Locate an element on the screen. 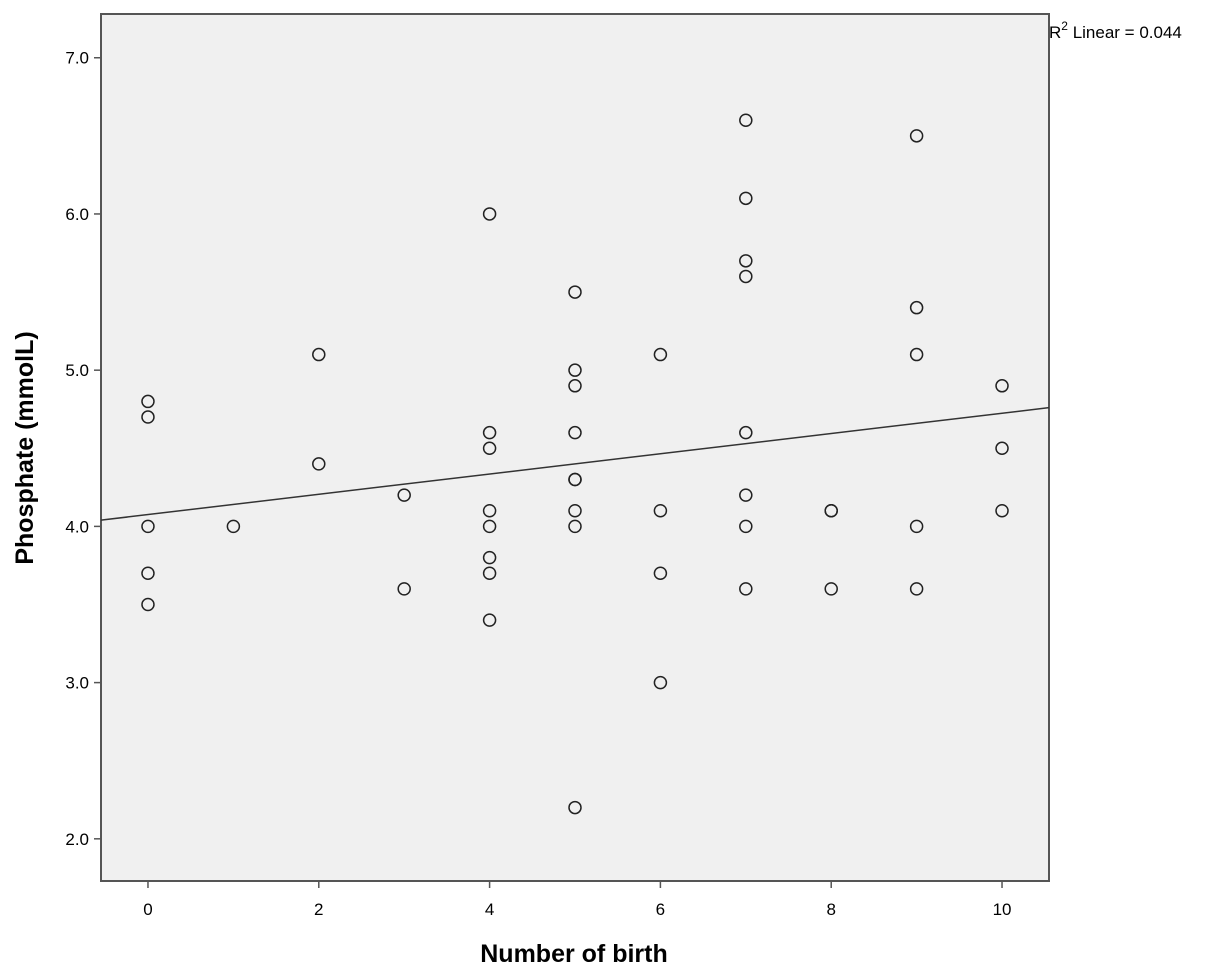 The image size is (1232, 971). x-tick-label: 4 is located at coordinates (489, 909).